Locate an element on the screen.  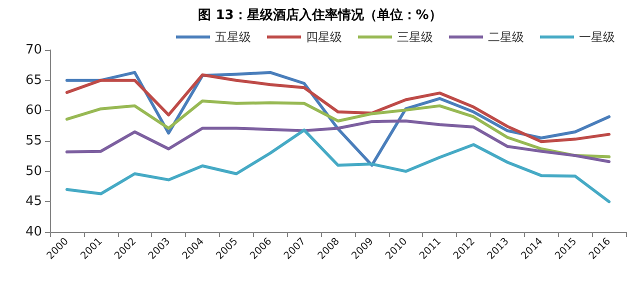
y-tick-label: 55 is located at coordinates (33, 141).